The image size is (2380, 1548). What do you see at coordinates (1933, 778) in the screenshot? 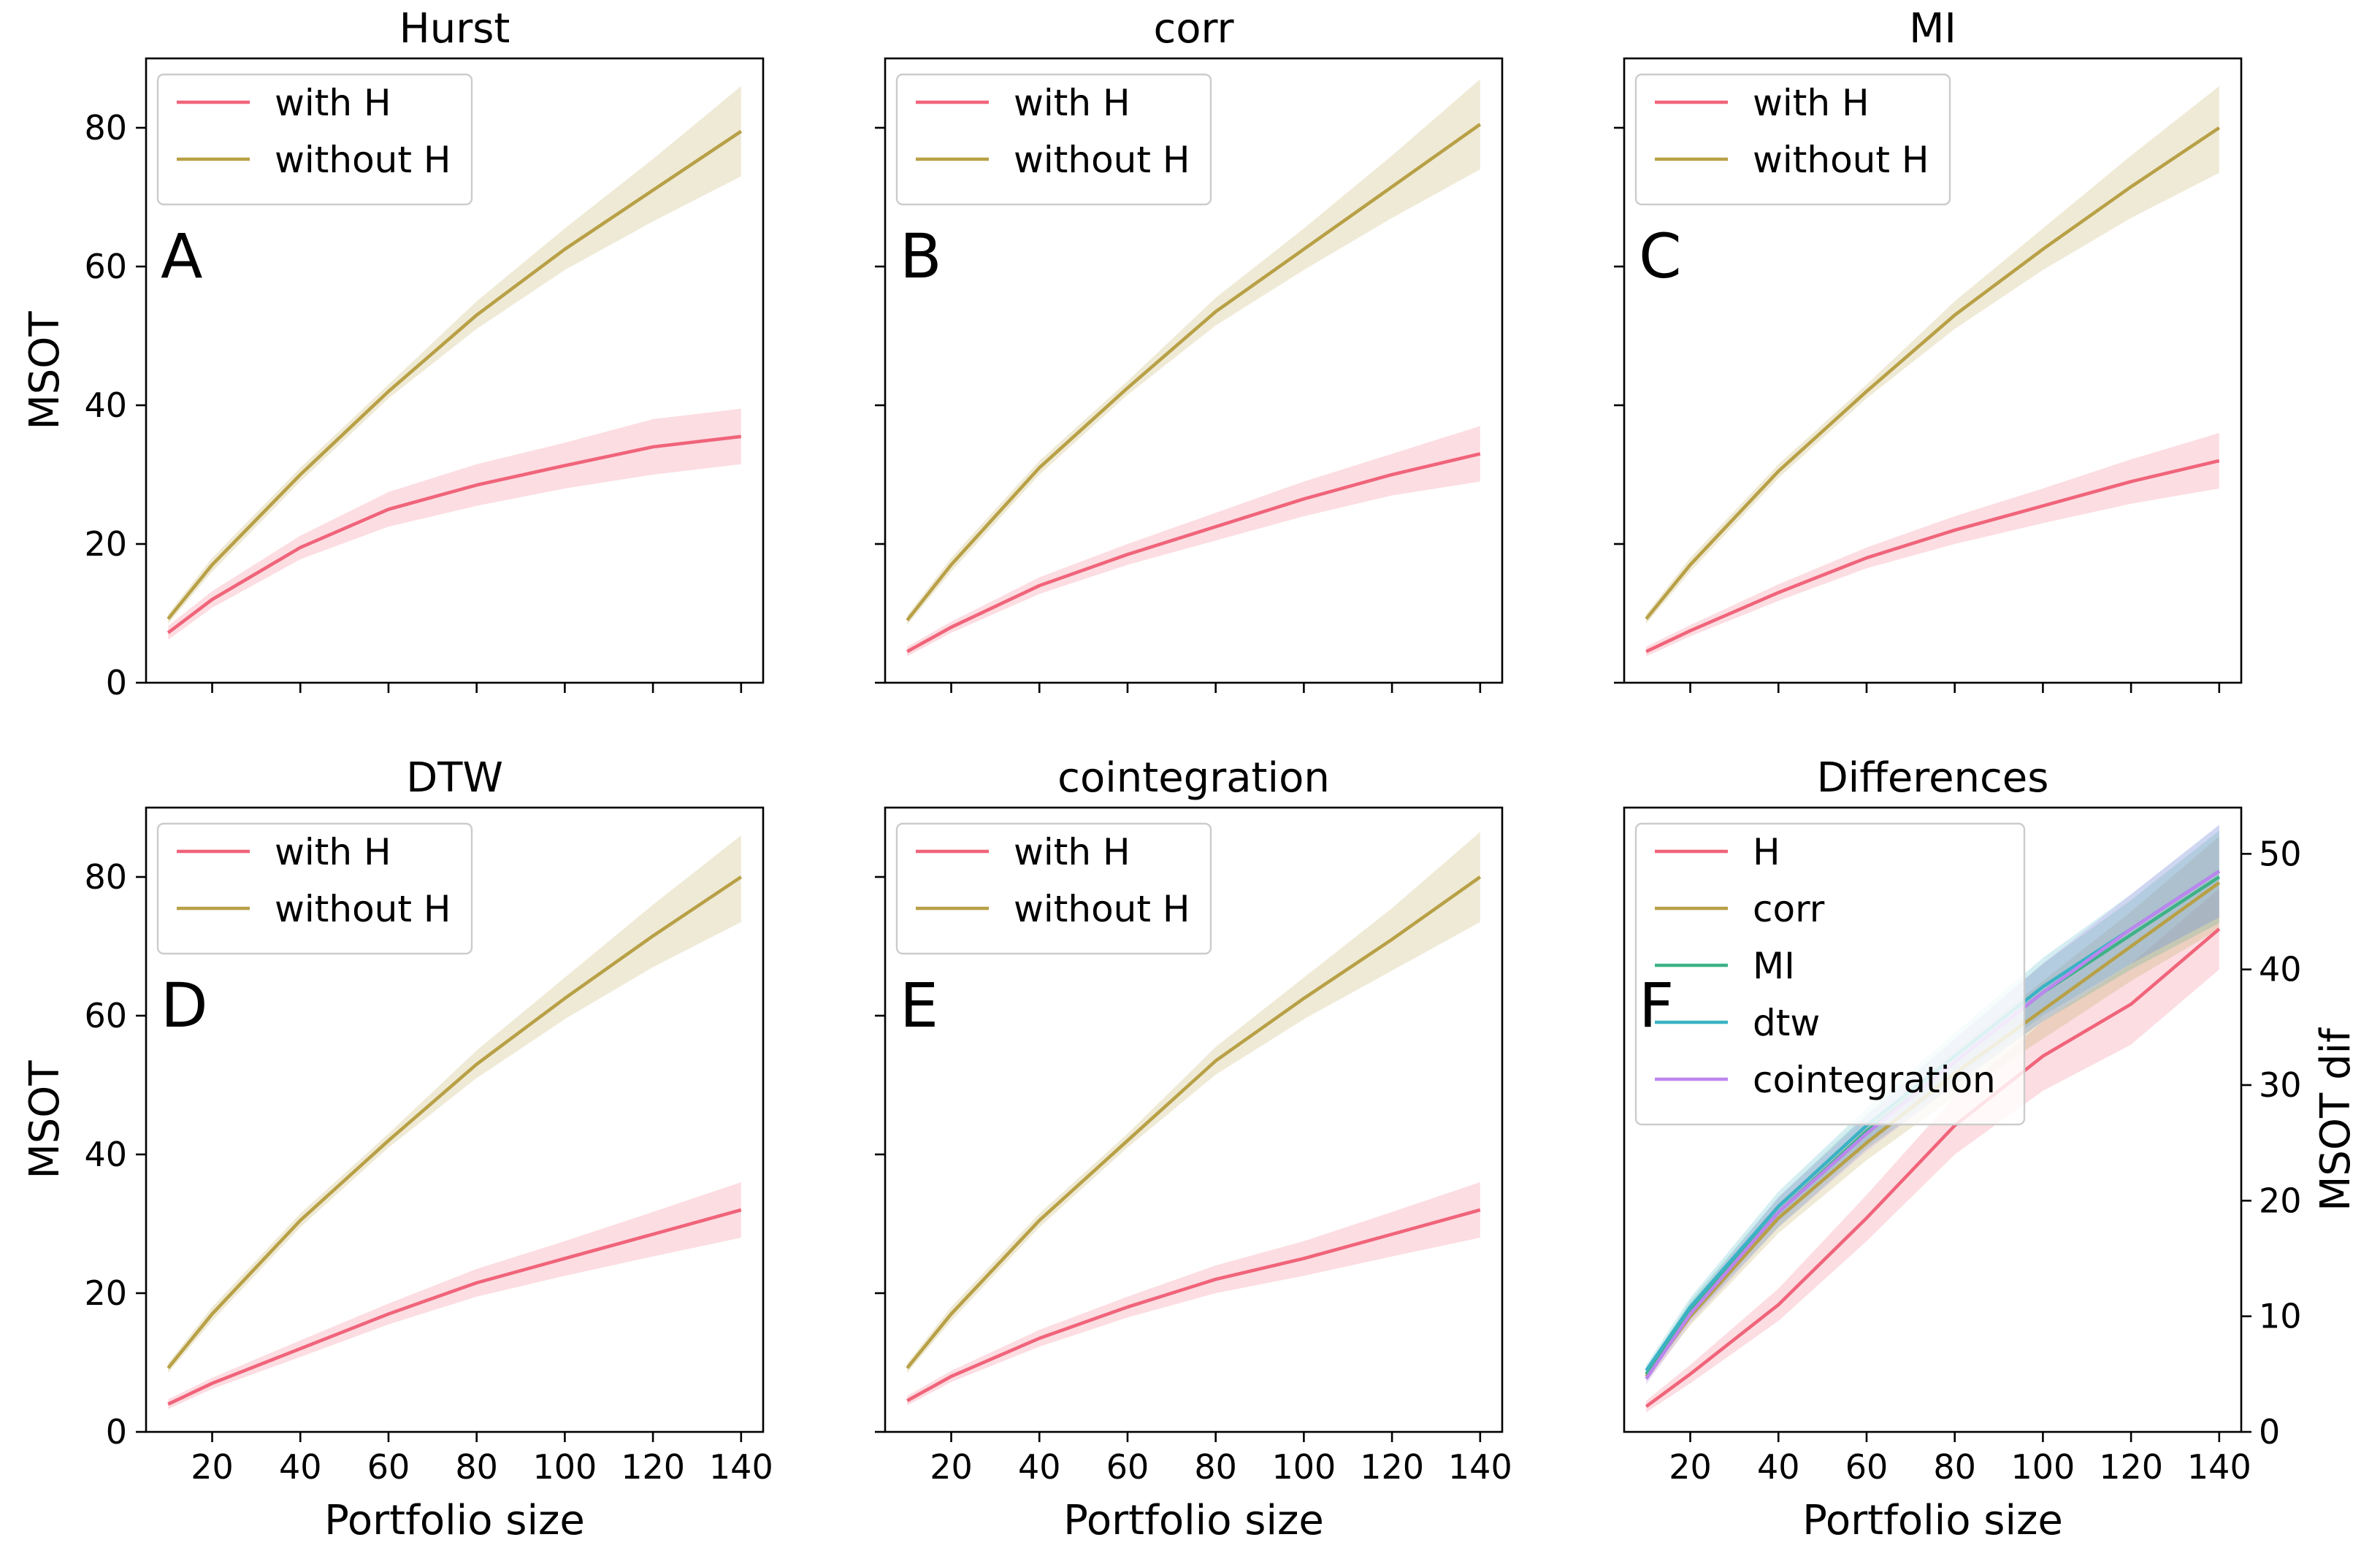
I see `panel-title: Differences` at bounding box center [1933, 778].